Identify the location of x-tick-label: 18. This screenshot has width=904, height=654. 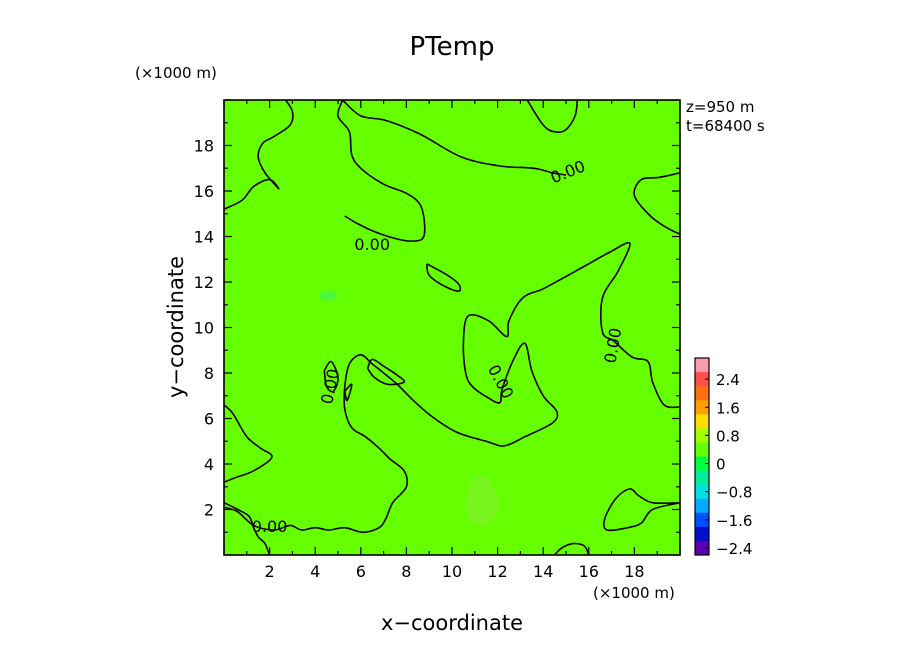
(634, 571).